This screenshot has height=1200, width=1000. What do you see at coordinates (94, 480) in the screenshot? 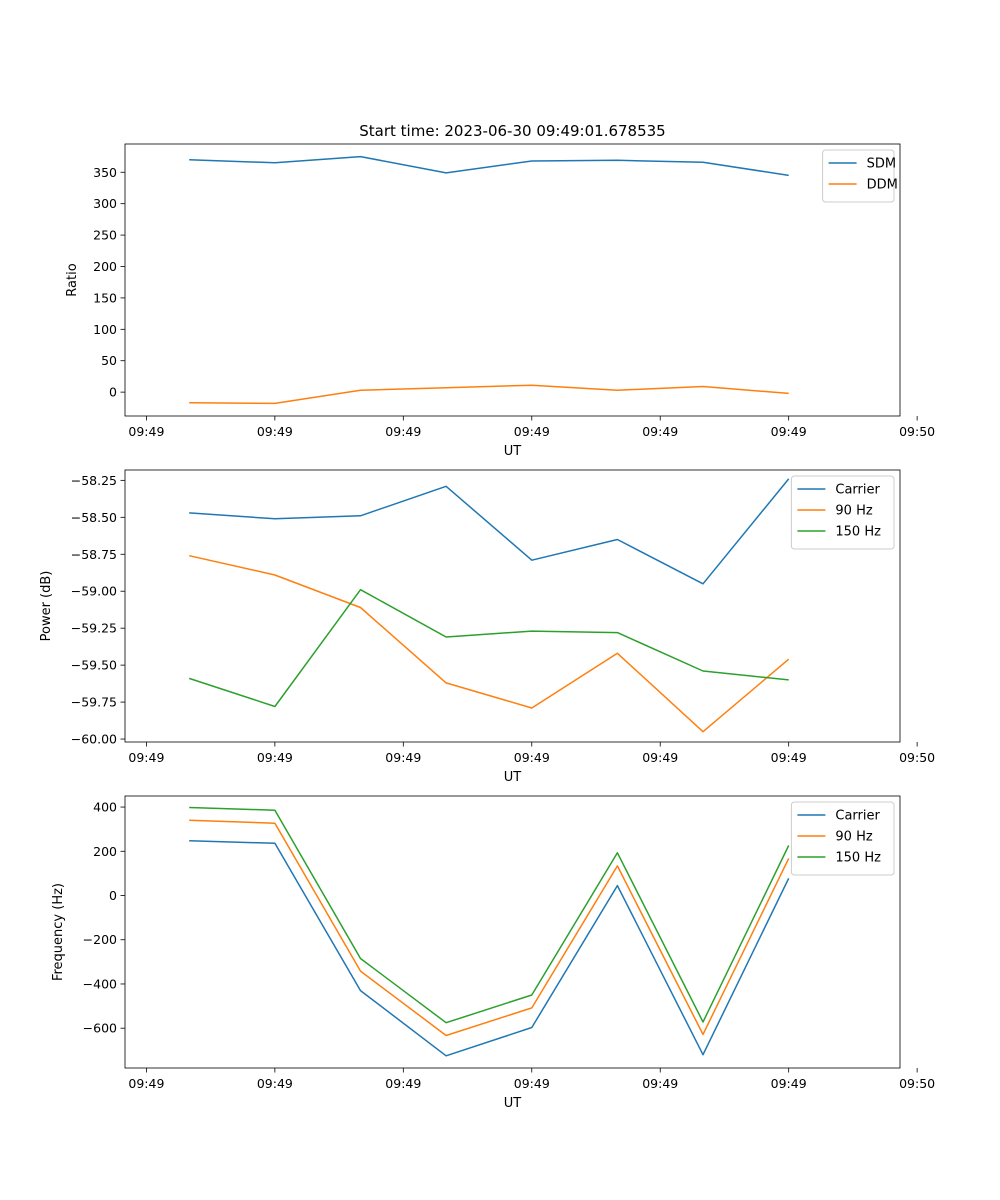
I see `y-tick-label: −58.25` at bounding box center [94, 480].